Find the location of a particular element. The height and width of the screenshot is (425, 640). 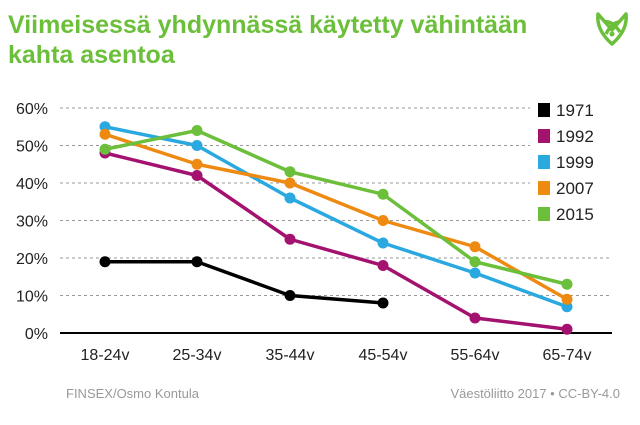

vaestoliitto-leaf-logo-icon is located at coordinates (612, 29).